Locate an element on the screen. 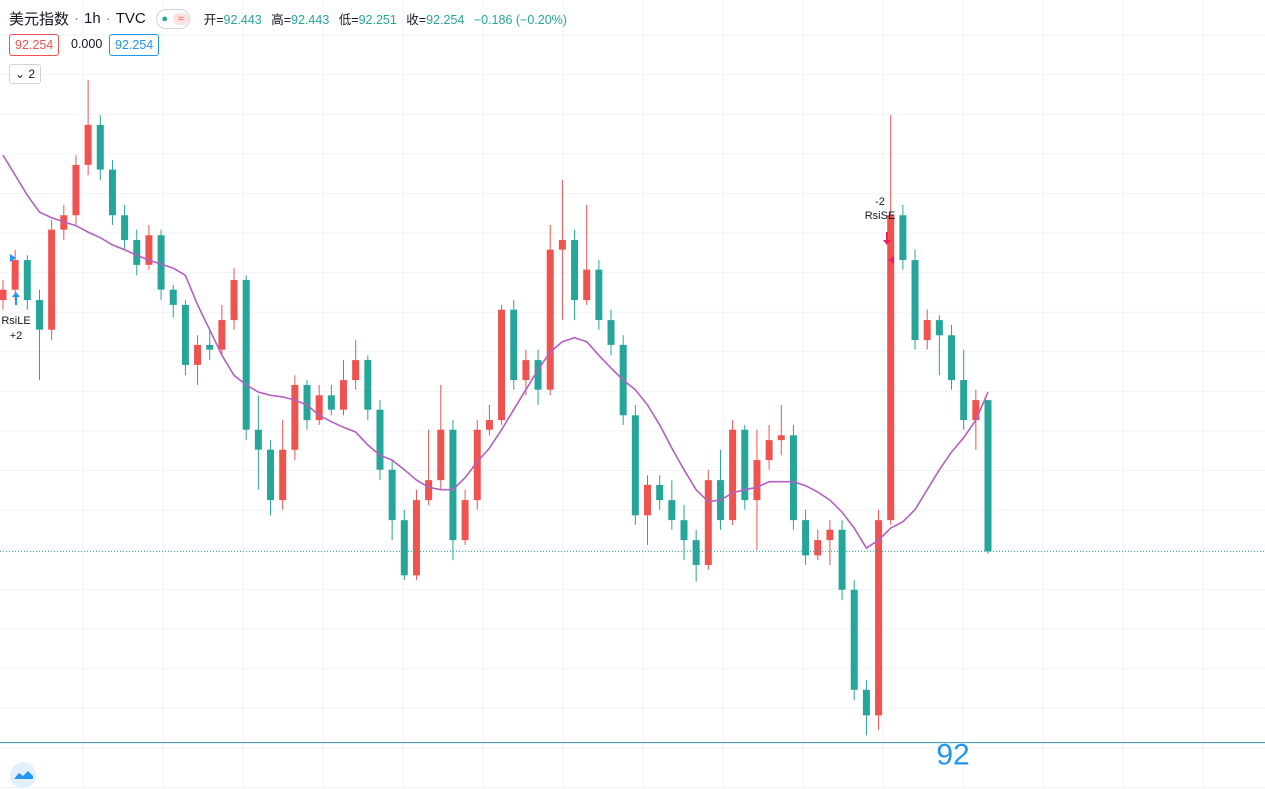  logo-icon is located at coordinates (23, 775).